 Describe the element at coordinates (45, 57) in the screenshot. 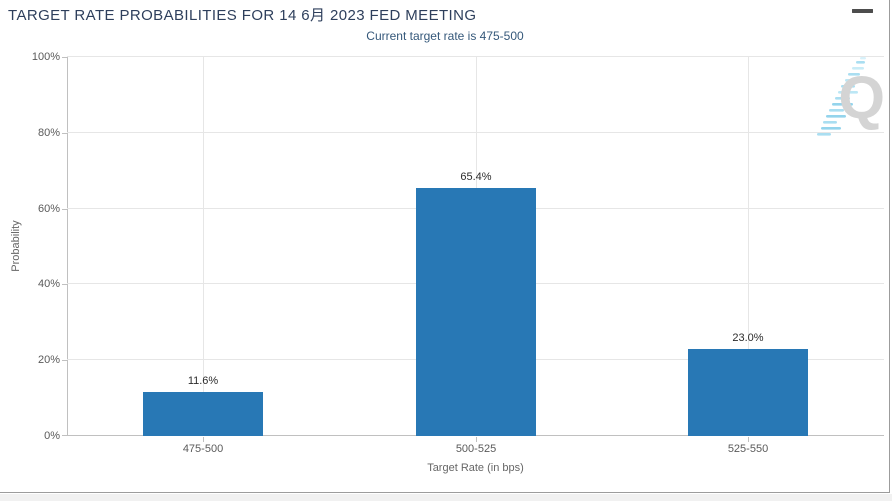

I see `y-tick-label: 100%` at that location.